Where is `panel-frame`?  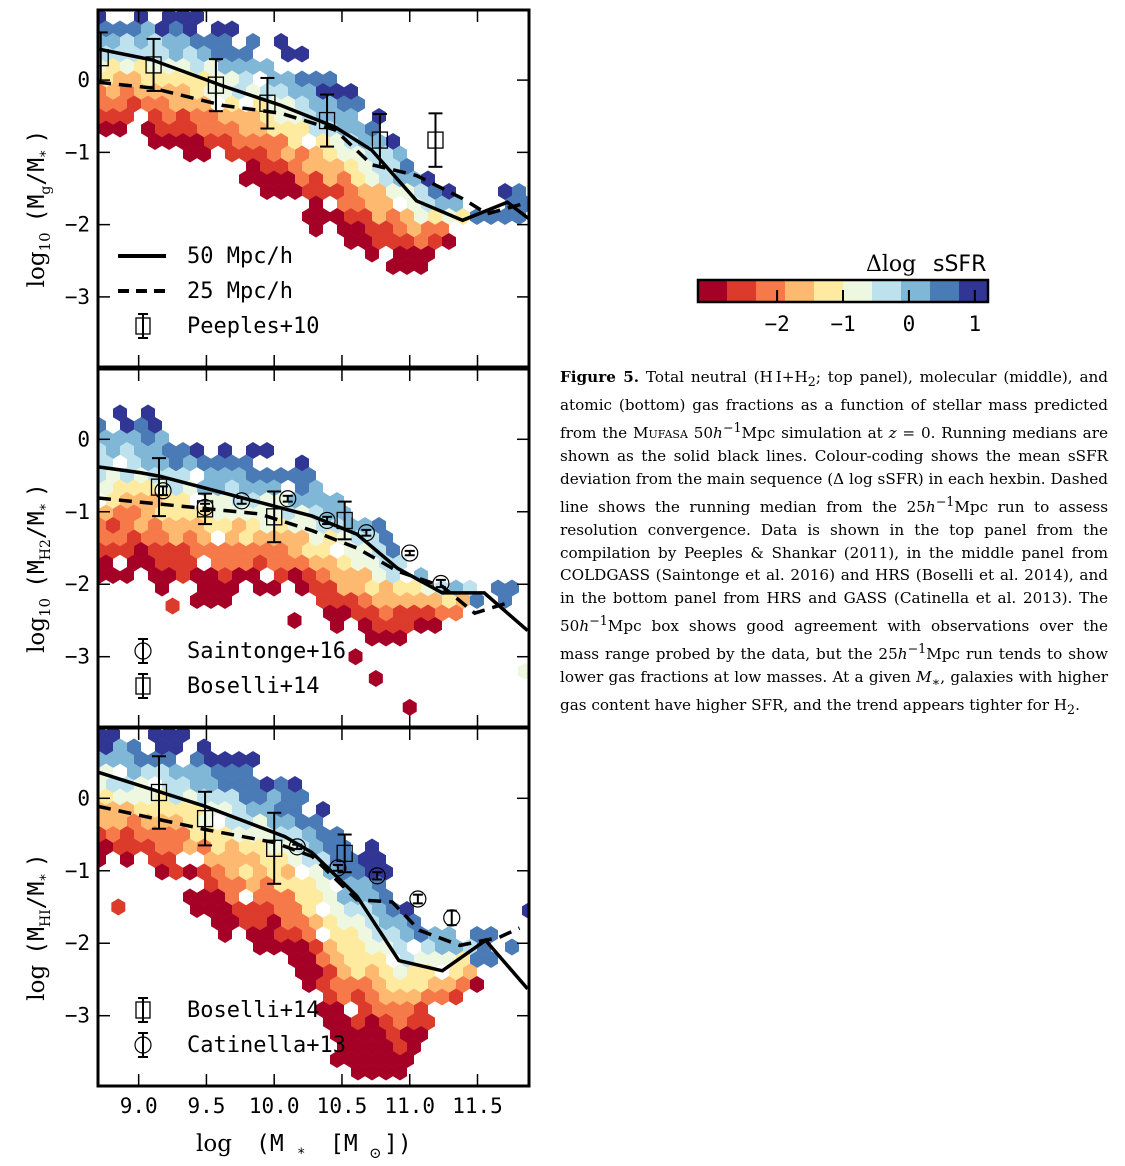 panel-frame is located at coordinates (313, 188).